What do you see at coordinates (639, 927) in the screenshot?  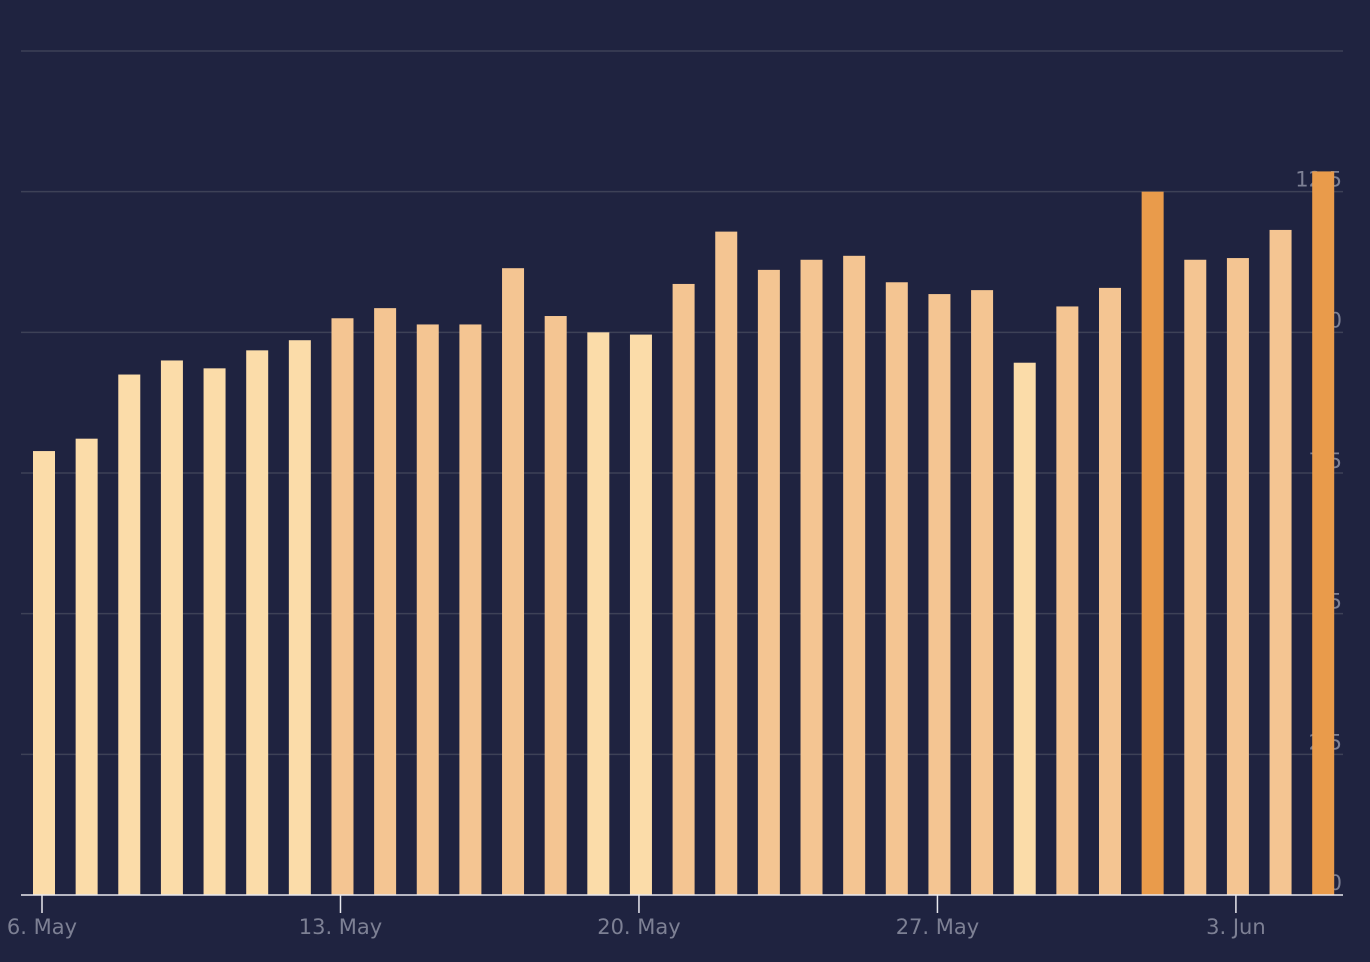 I see `x-tick-label: 20. May` at bounding box center [639, 927].